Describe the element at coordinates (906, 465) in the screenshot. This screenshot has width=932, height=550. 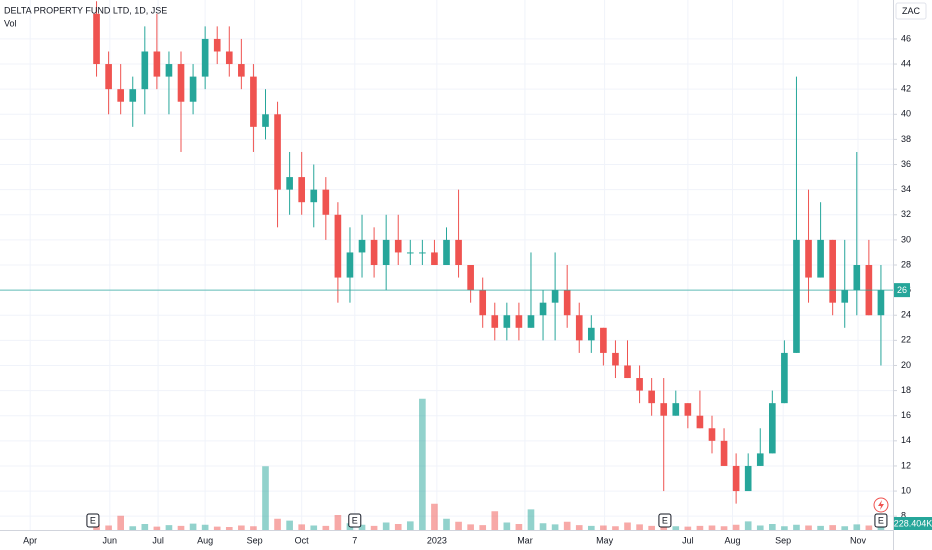
I see `y-tick-label: 12` at that location.